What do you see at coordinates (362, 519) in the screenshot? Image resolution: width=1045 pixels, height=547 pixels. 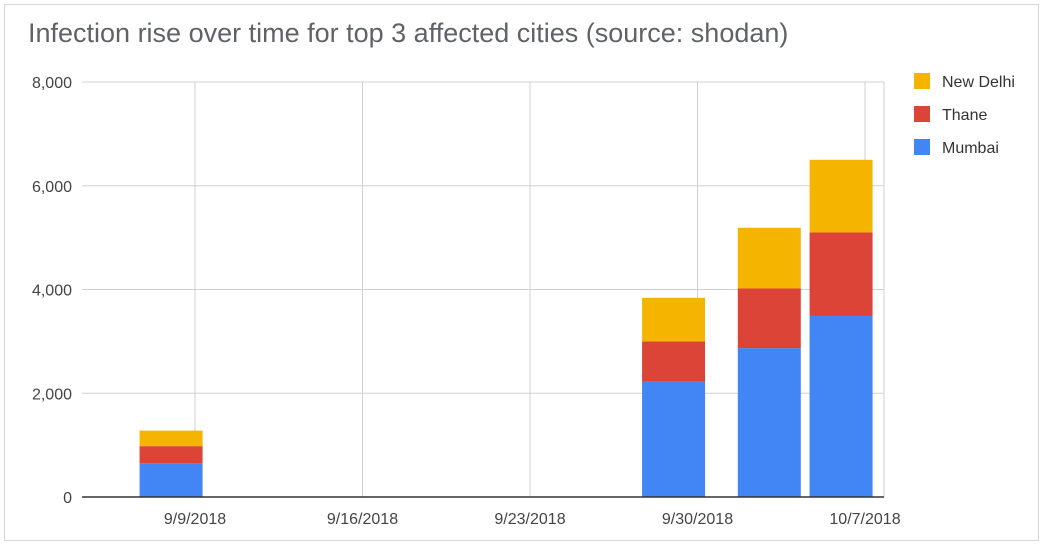 I see `x-tick-label: 9/16/2018` at bounding box center [362, 519].